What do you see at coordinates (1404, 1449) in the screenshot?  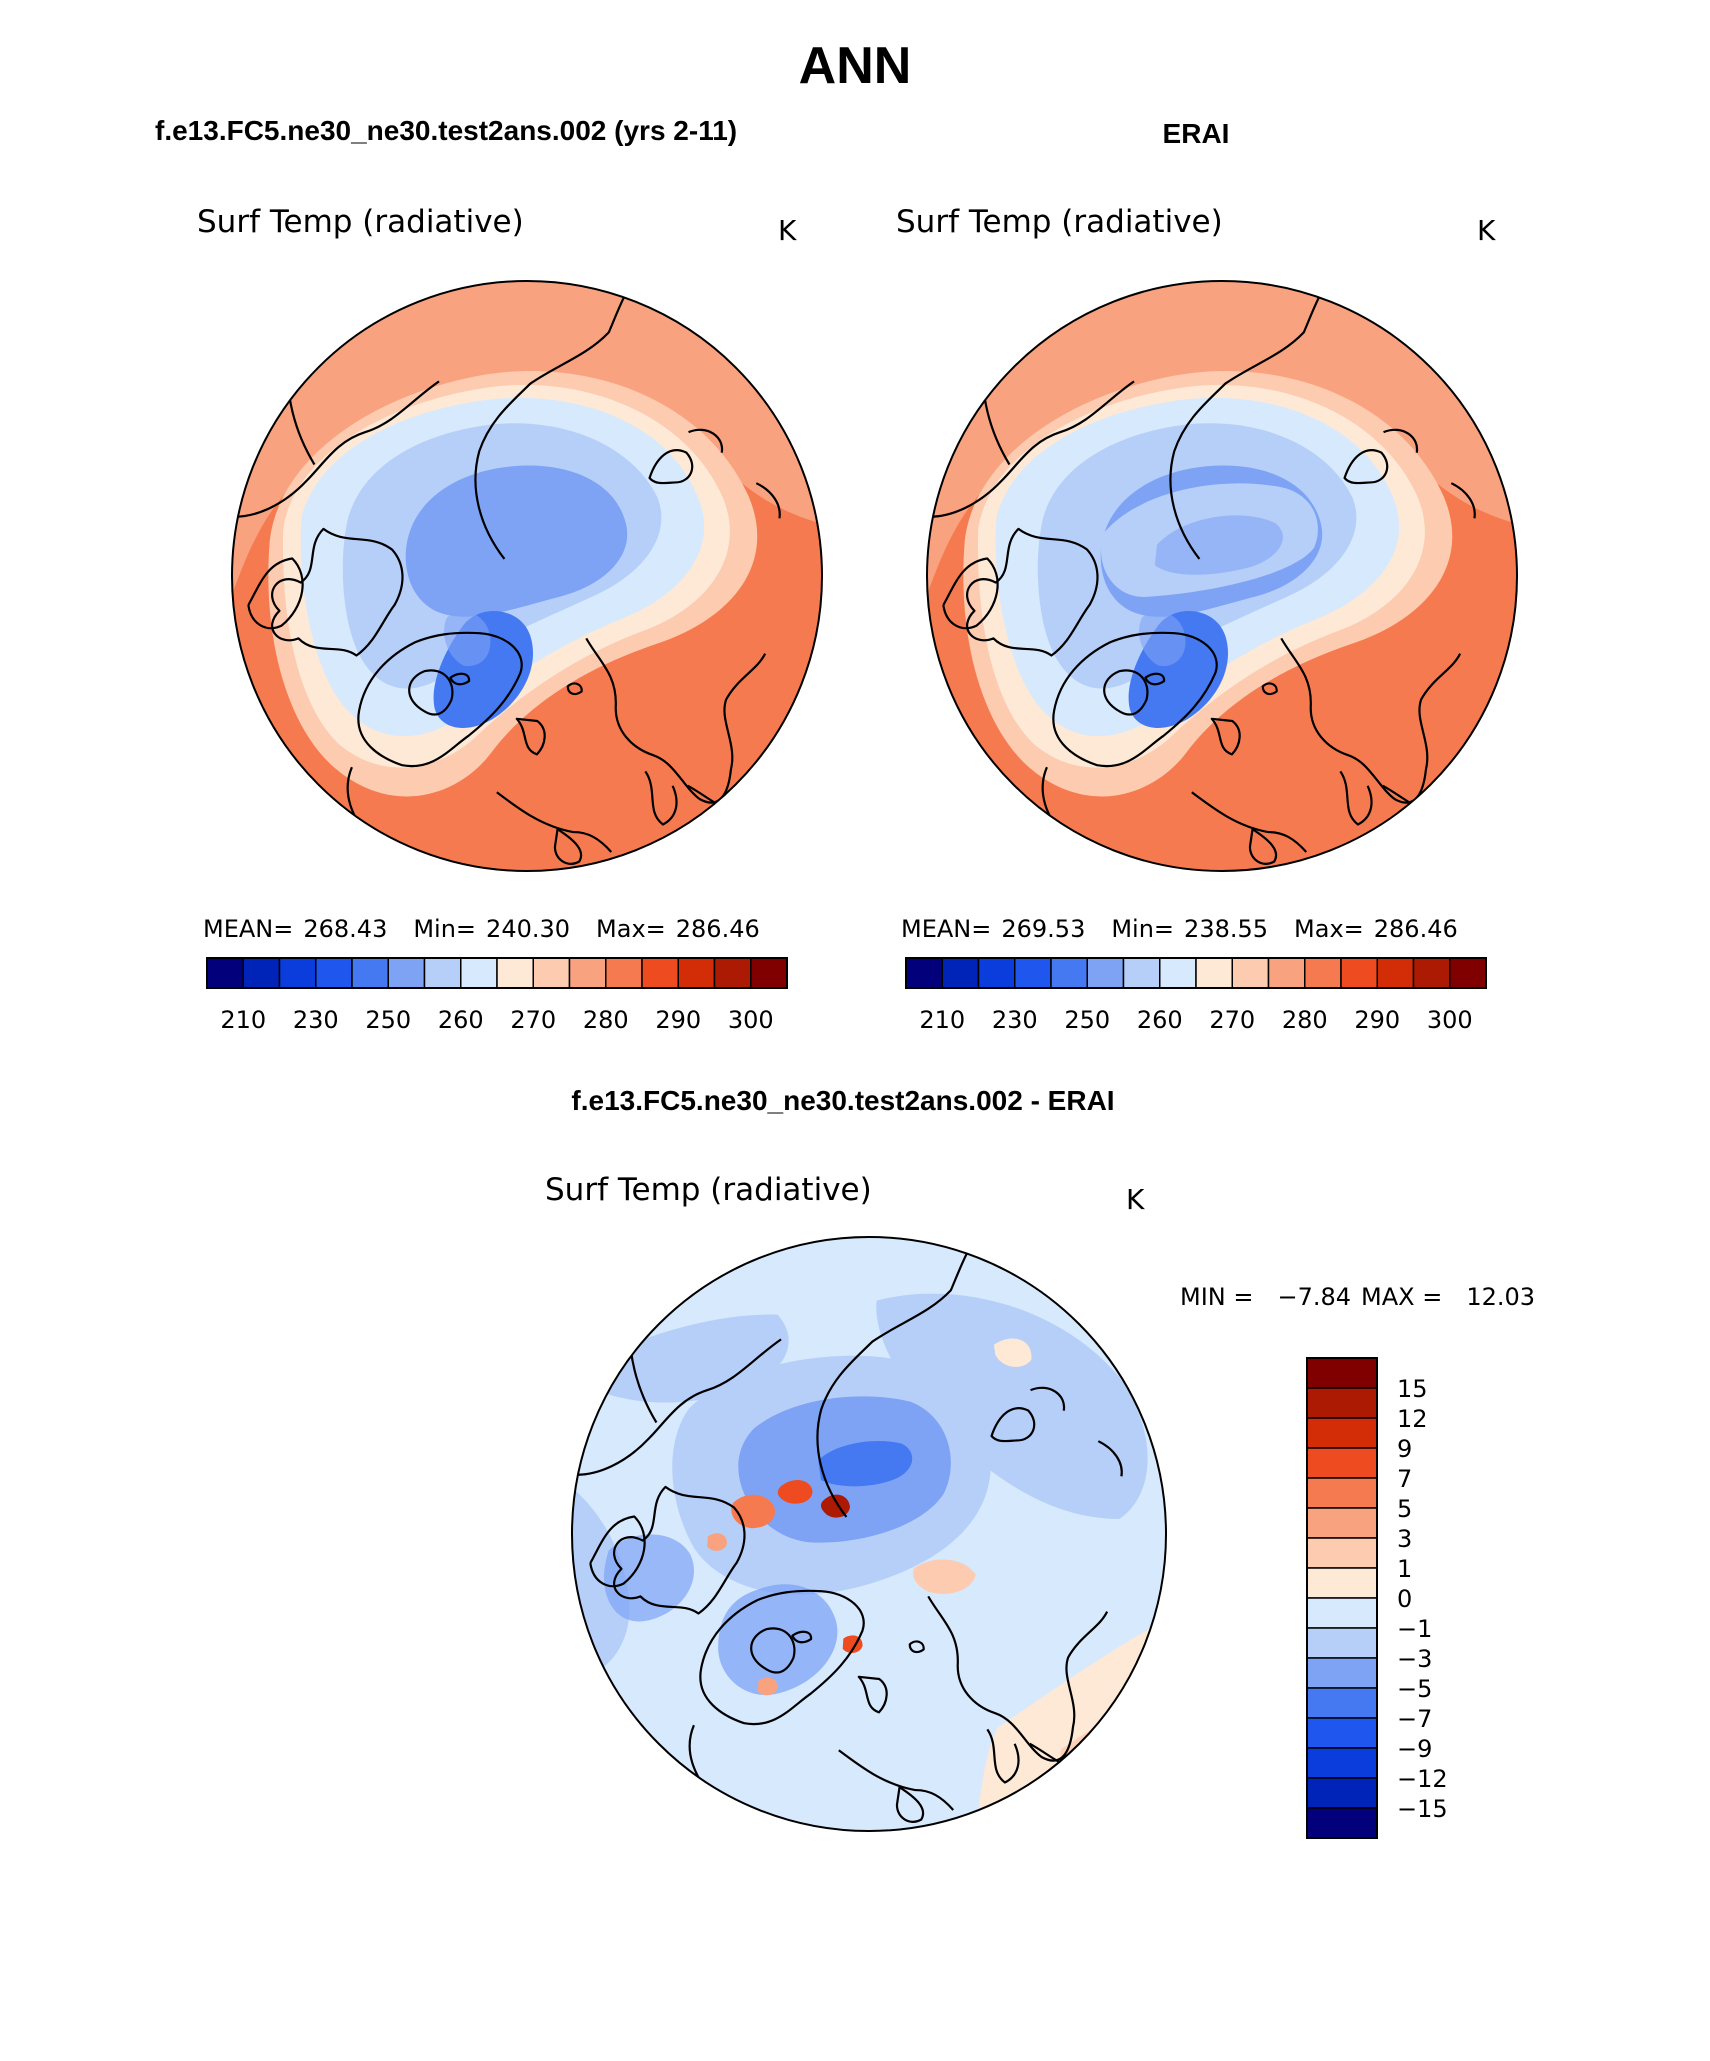 I see `panel-diff-colorbar-tick-label: 9` at bounding box center [1404, 1449].